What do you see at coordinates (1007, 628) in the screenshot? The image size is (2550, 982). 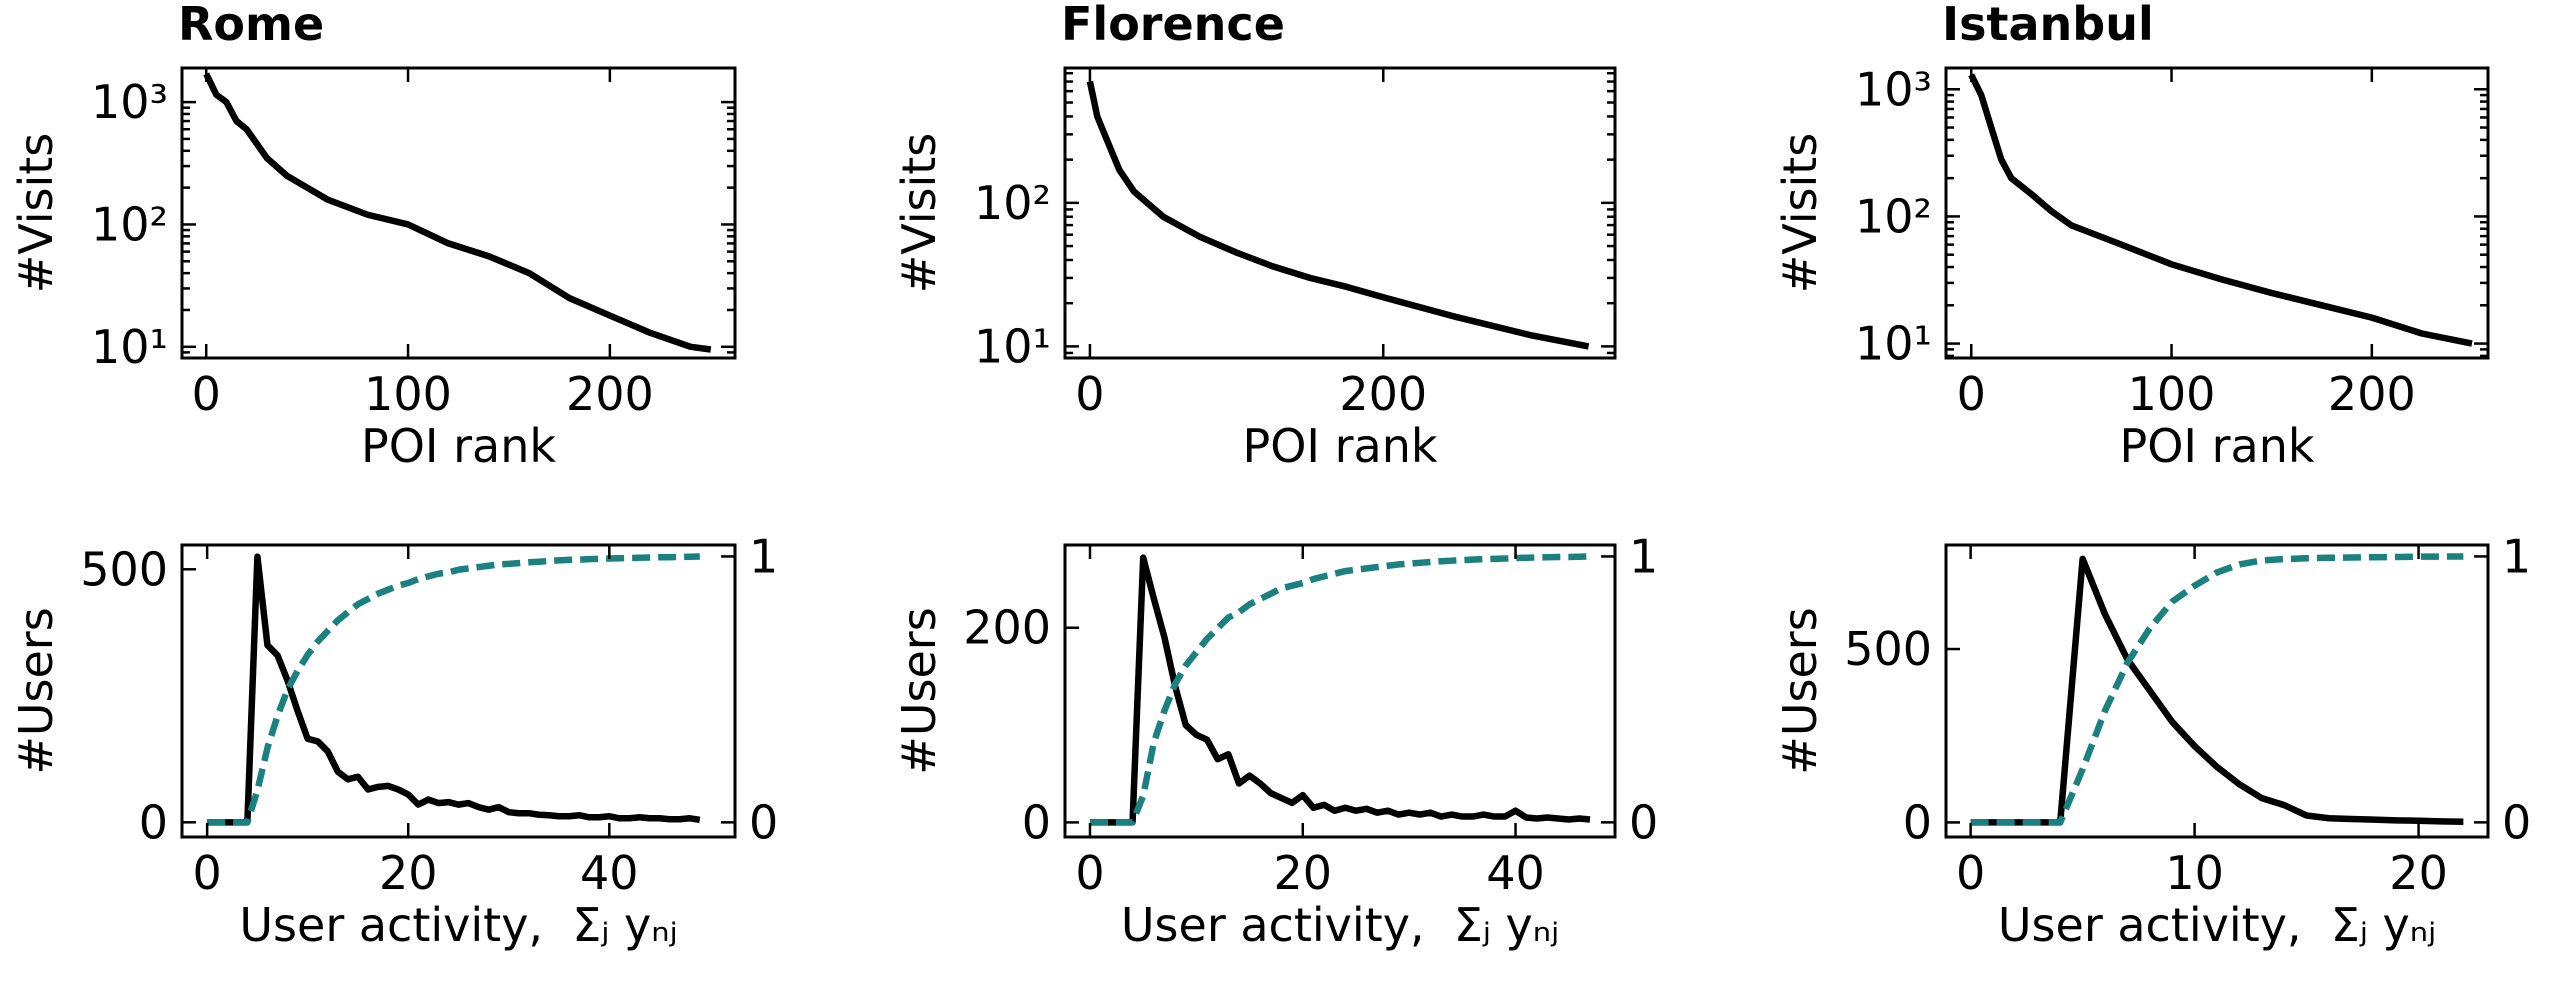 I see `y-tick-label: 200` at bounding box center [1007, 628].